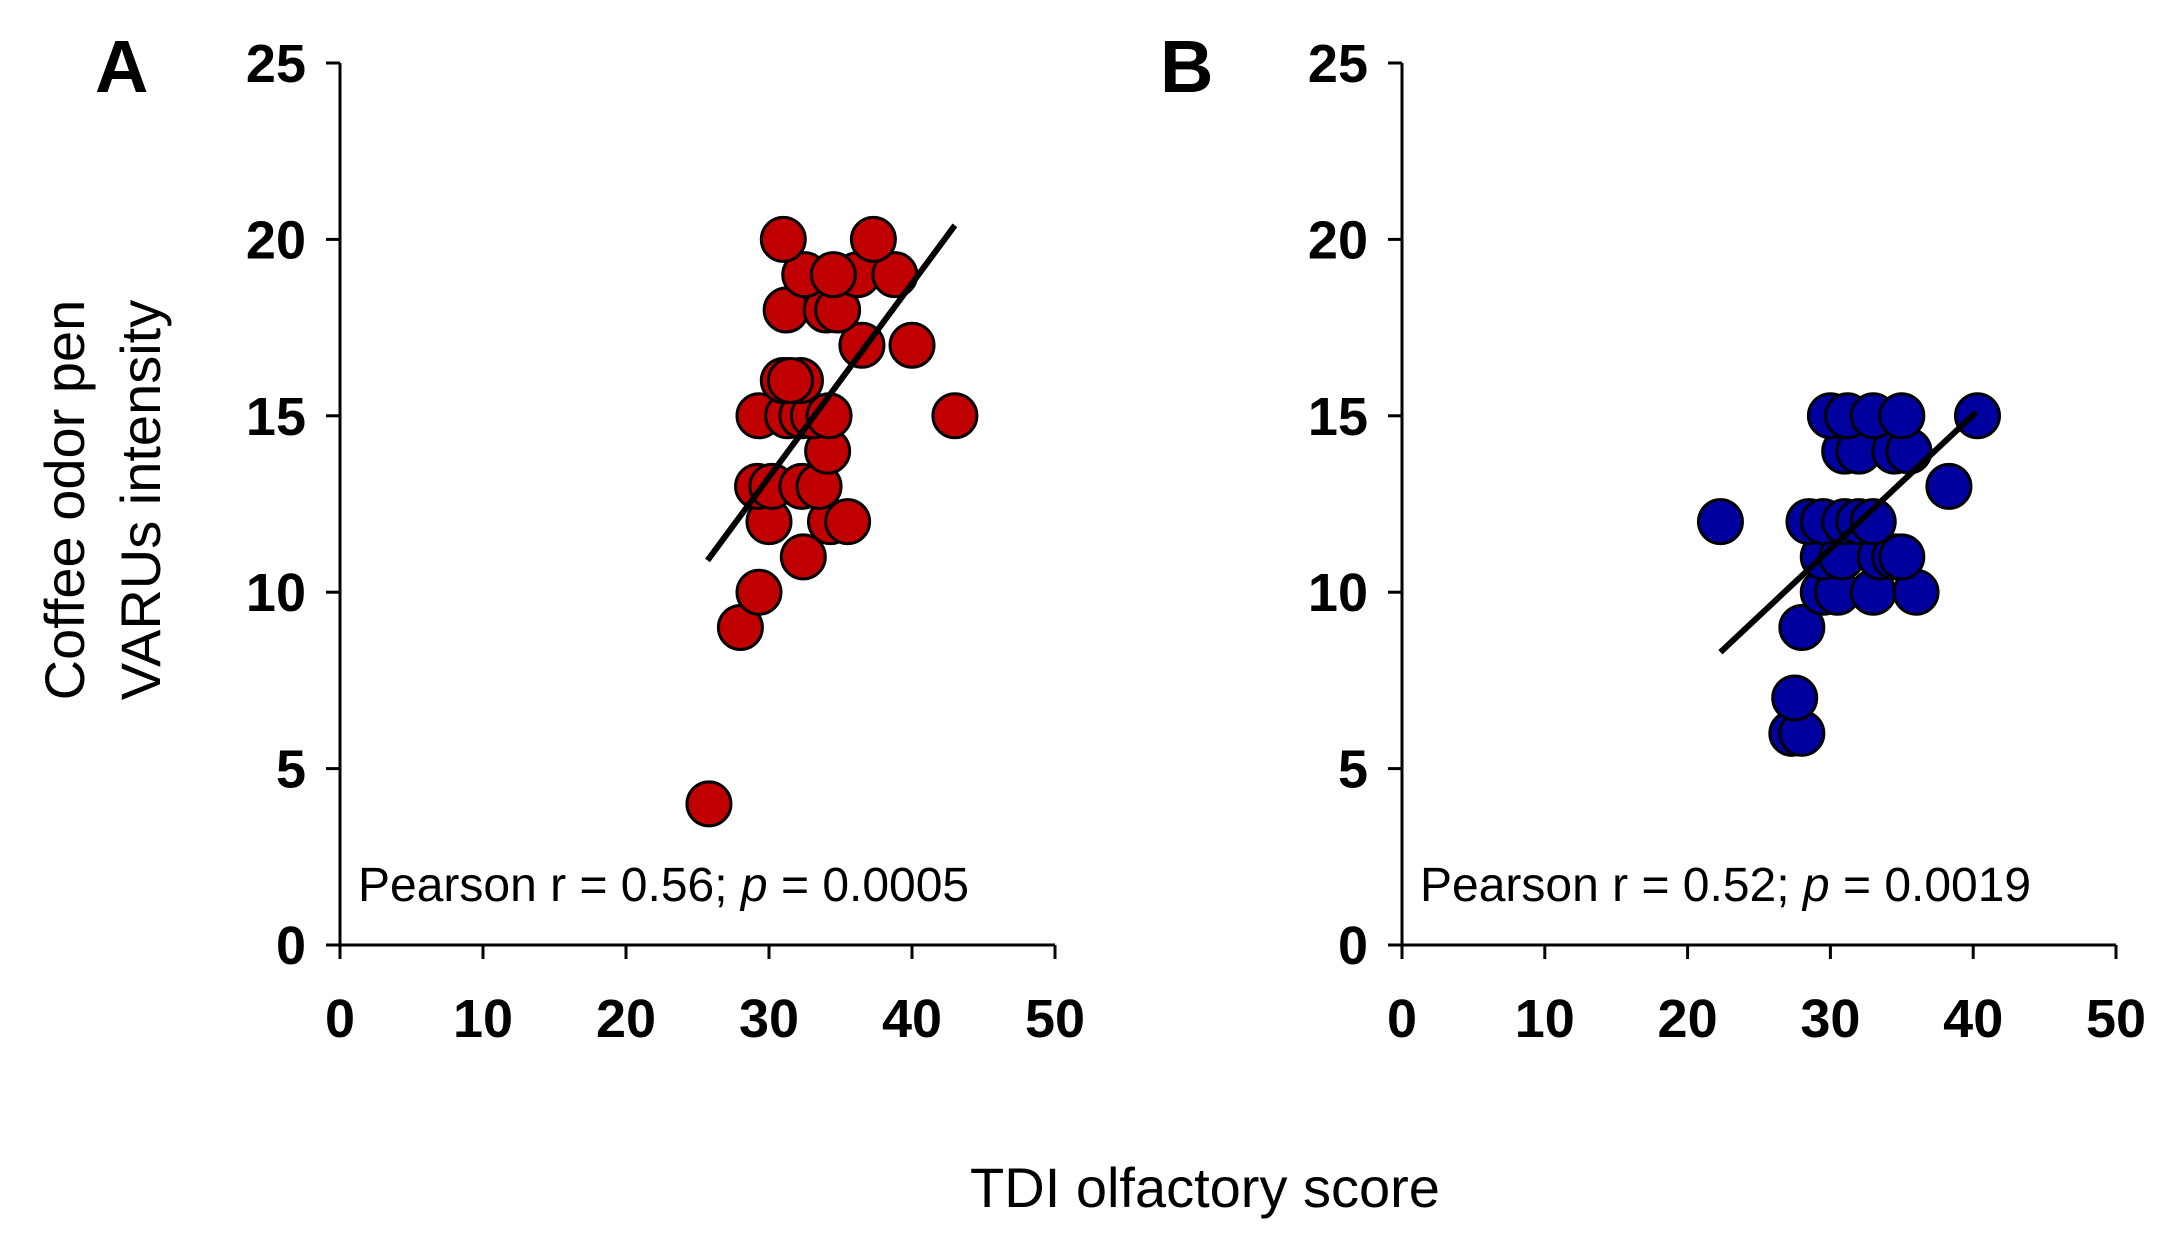  Describe the element at coordinates (140, 500) in the screenshot. I see `y-axis-title-line-2: VARUs intensity` at that location.